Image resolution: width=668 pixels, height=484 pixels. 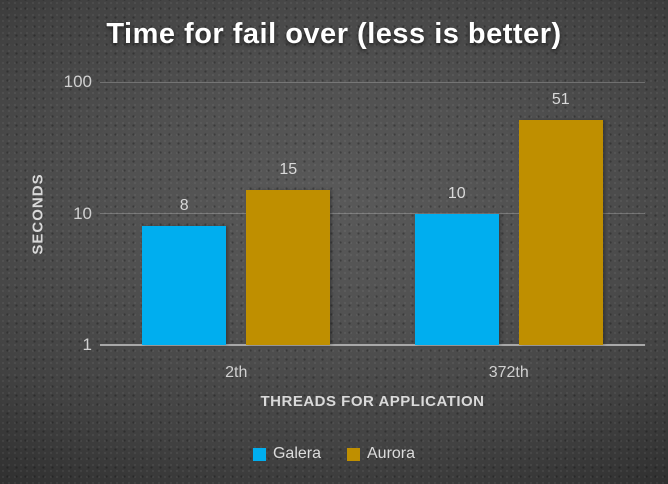 What do you see at coordinates (87, 344) in the screenshot?
I see `y-tick-label-1: 1` at bounding box center [87, 344].